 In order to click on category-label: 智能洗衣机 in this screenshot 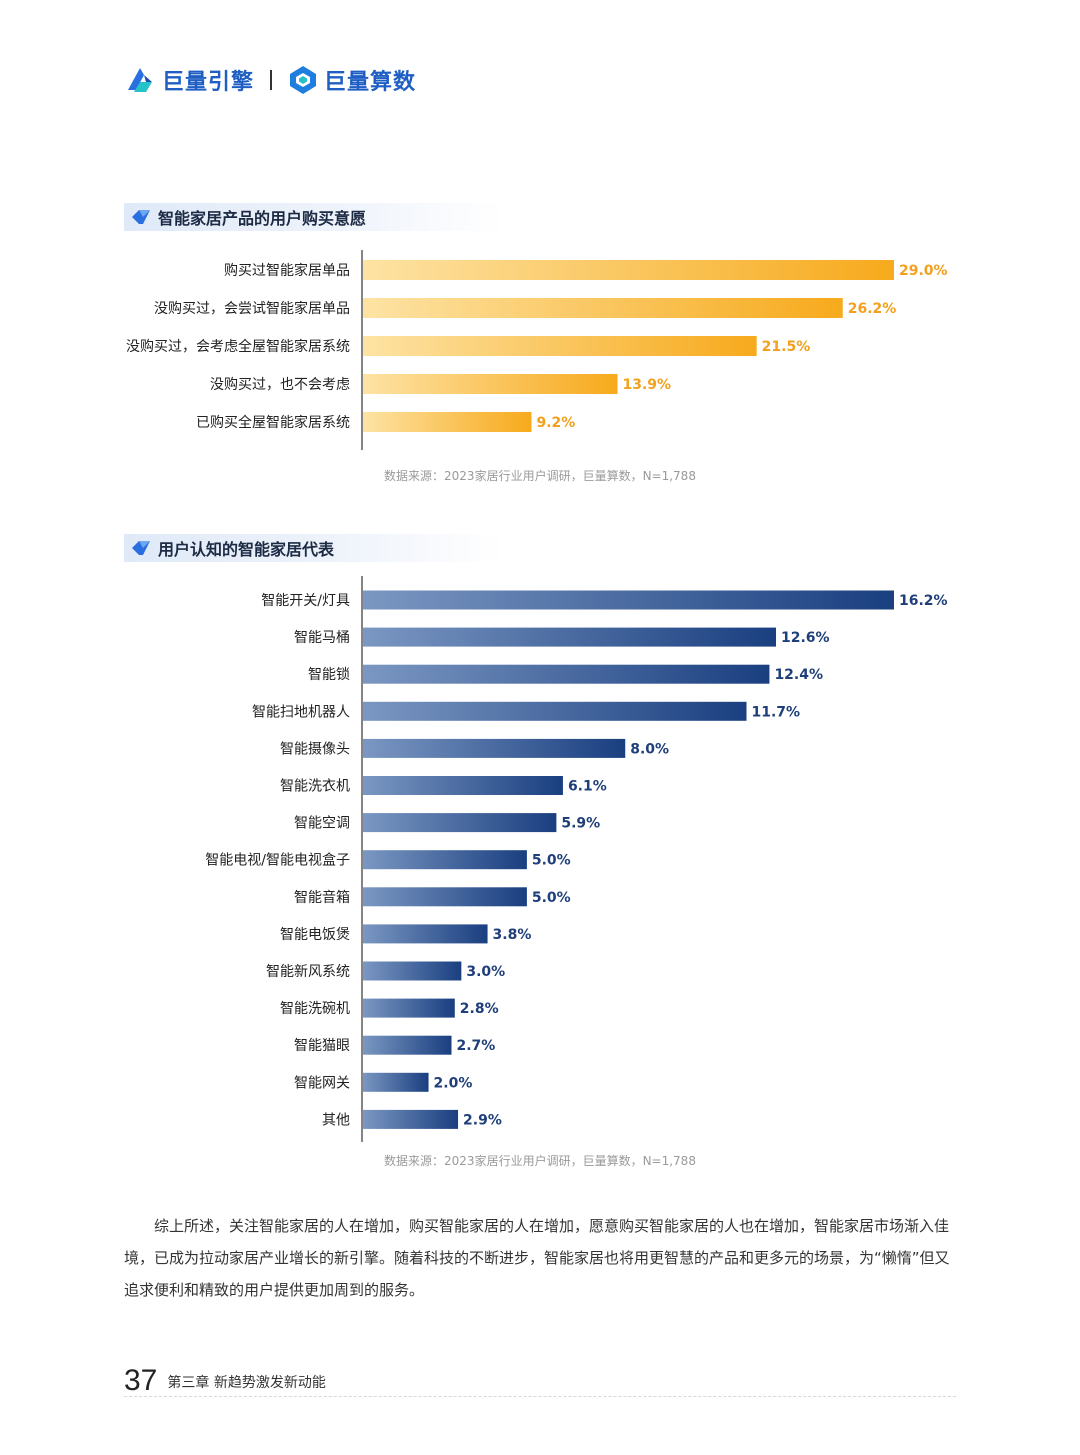, I will do `click(315, 787)`.